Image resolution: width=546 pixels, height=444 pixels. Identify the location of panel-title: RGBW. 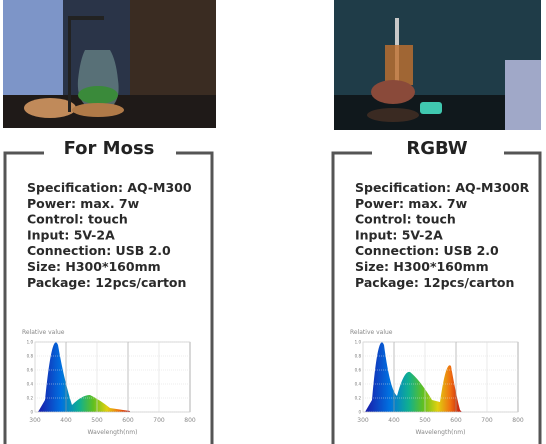
(436, 148).